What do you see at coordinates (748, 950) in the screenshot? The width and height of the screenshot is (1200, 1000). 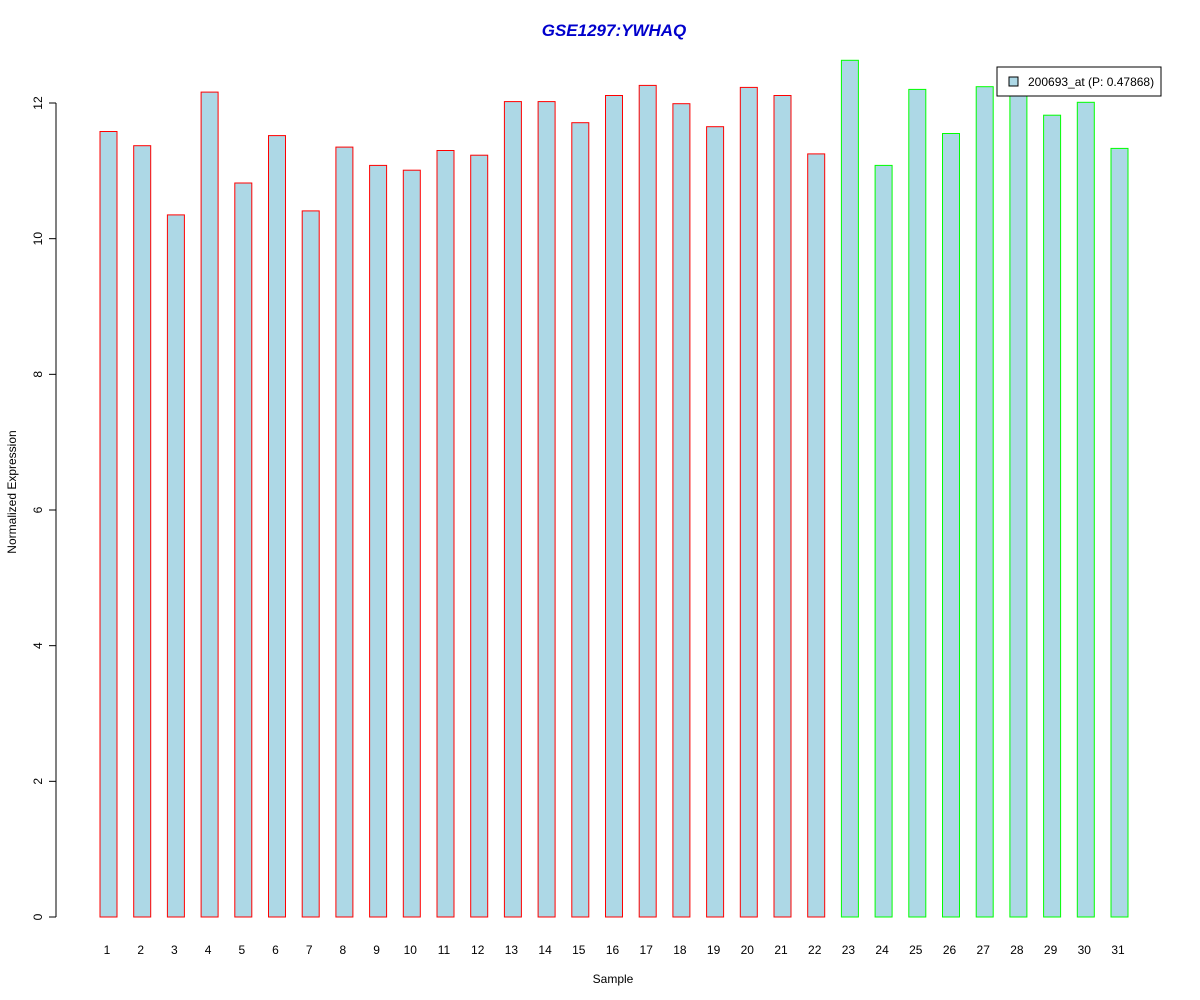 I see `x-tick-label: 20` at bounding box center [748, 950].